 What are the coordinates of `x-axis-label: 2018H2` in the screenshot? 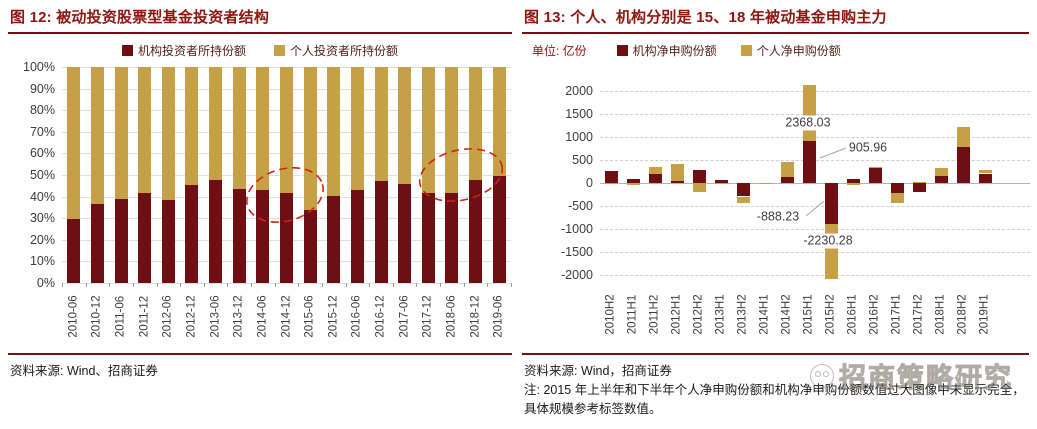 It's located at (962, 314).